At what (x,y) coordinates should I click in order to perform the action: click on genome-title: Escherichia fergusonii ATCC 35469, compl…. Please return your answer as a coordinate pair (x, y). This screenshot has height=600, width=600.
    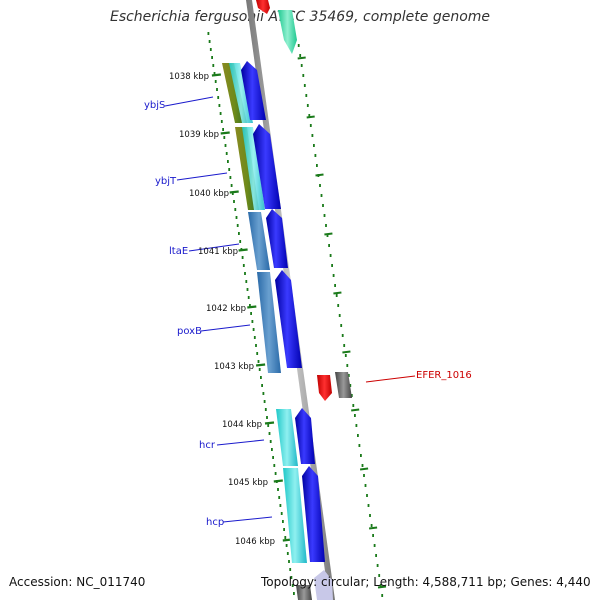
    Looking at the image, I should click on (300, 17).